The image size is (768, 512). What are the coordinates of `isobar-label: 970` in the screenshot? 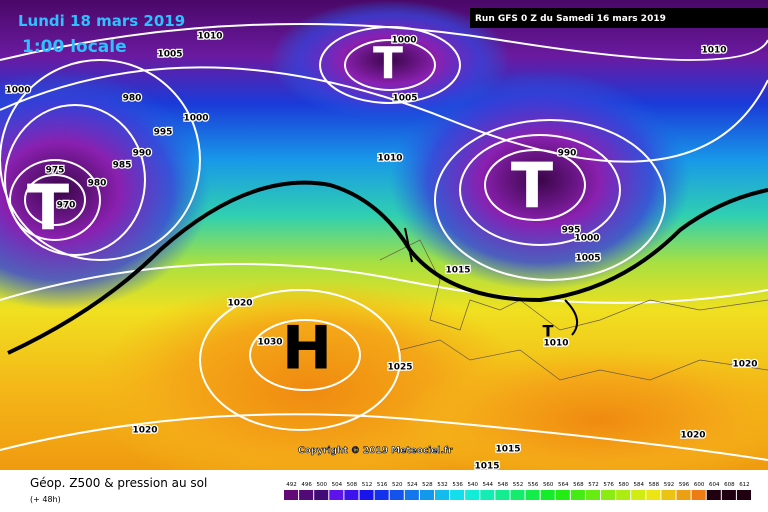 It's located at (66, 206).